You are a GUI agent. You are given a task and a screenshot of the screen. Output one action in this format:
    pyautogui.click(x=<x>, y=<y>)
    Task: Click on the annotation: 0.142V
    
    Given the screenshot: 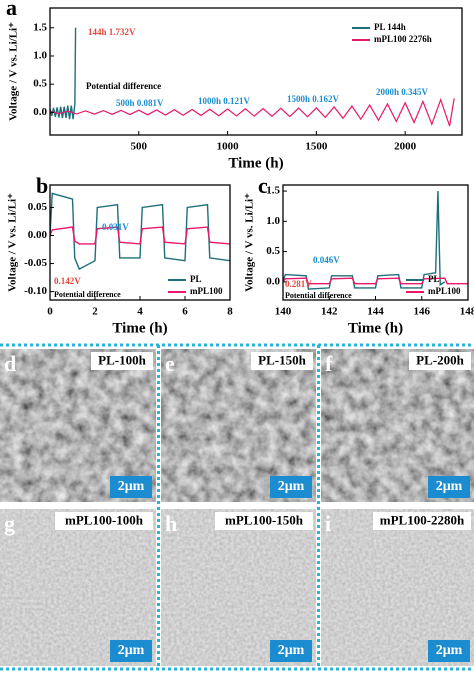 What is the action you would take?
    pyautogui.click(x=67, y=281)
    